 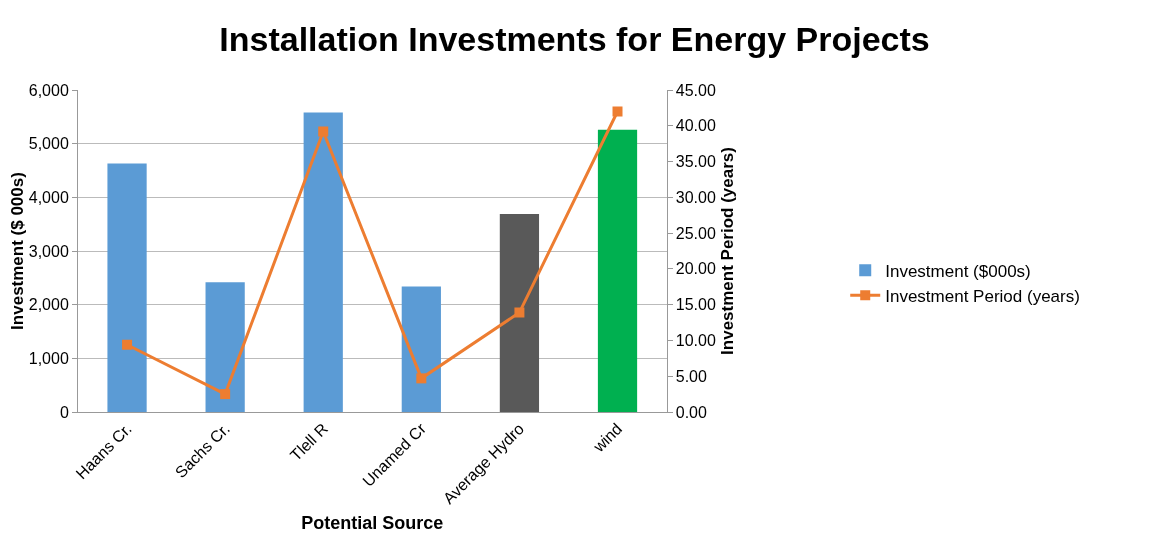 What do you see at coordinates (48, 90) in the screenshot?
I see `y-tick-label: 6,000` at bounding box center [48, 90].